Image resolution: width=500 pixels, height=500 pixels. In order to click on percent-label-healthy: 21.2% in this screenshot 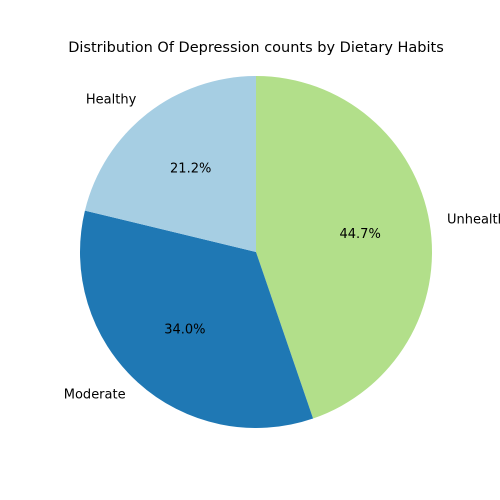, I will do `click(190, 169)`.